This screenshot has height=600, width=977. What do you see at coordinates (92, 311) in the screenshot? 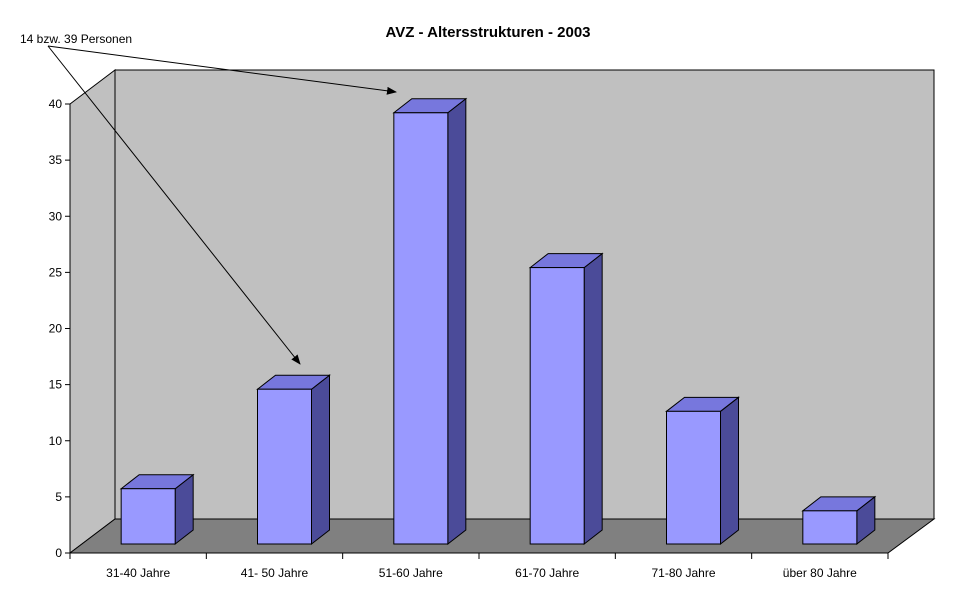
I see `chart-side-wall` at bounding box center [92, 311].